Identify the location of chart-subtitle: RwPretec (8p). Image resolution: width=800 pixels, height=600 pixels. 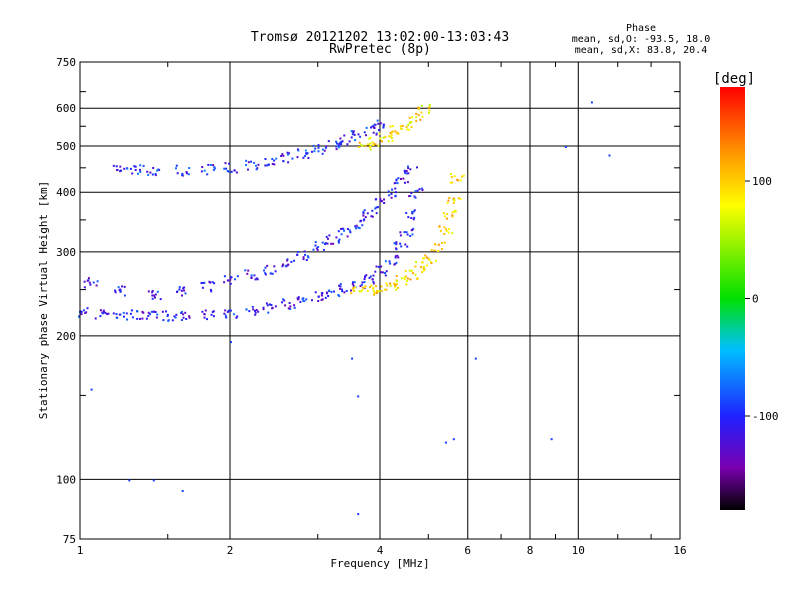
(380, 49).